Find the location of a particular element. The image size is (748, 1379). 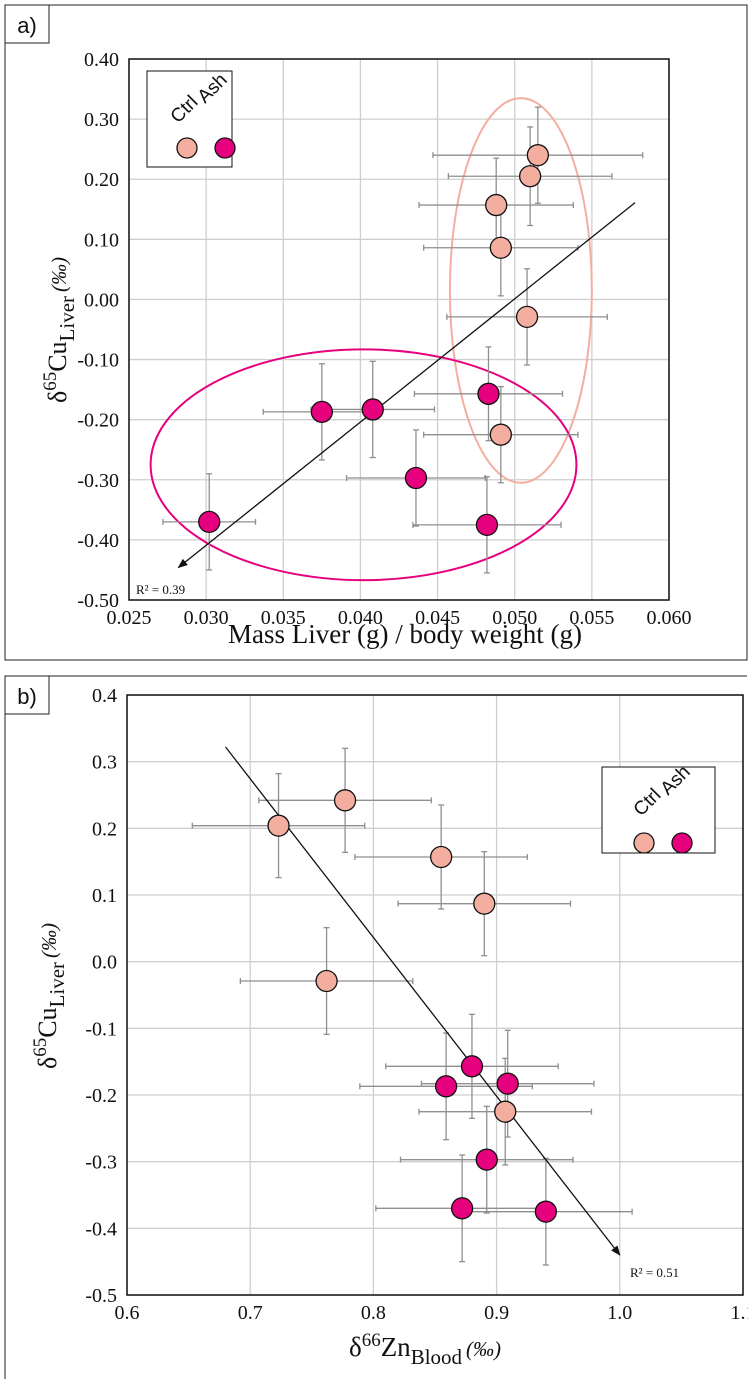

y-axis-title-b: δ65CuLiver (‰) is located at coordinates (49, 996).